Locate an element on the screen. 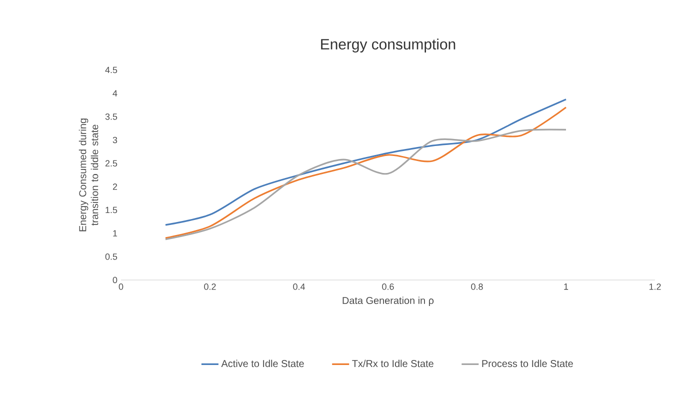 The height and width of the screenshot is (405, 686). x-tick-label: 1 is located at coordinates (566, 287).